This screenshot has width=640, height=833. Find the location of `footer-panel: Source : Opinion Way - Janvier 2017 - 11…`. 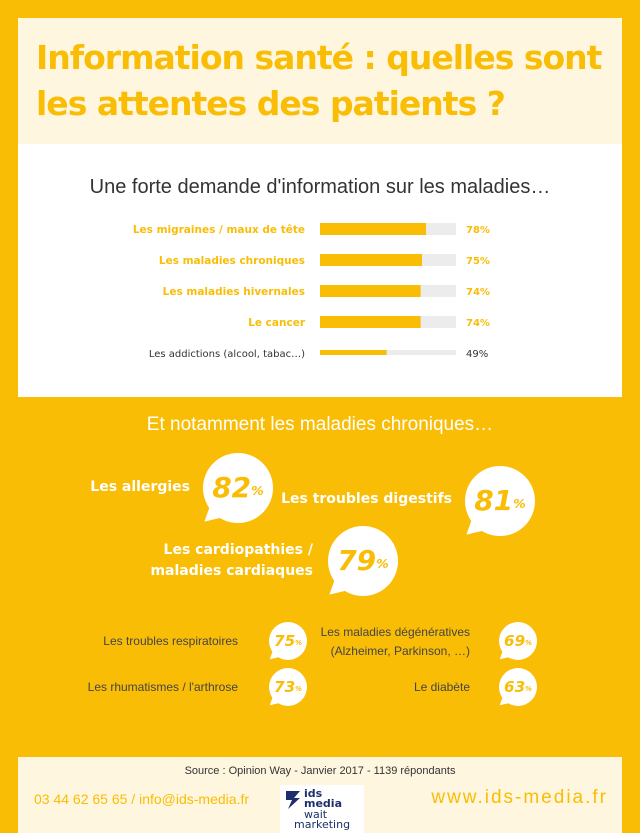

footer-panel: Source : Opinion Way - Janvier 2017 - 11… is located at coordinates (320, 795).